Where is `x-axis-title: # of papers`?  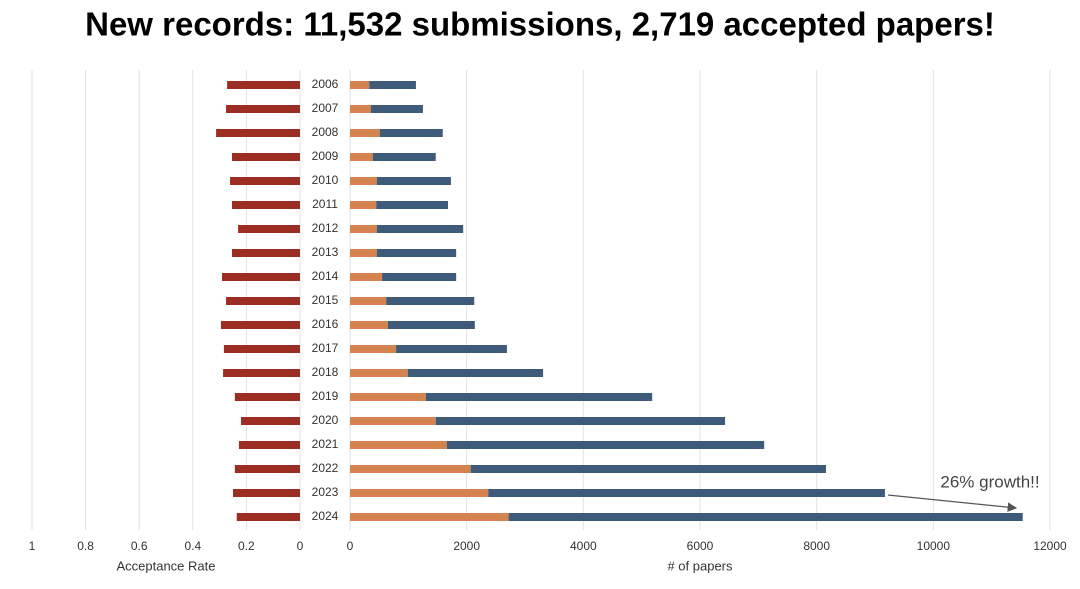
x-axis-title: # of papers is located at coordinates (700, 565).